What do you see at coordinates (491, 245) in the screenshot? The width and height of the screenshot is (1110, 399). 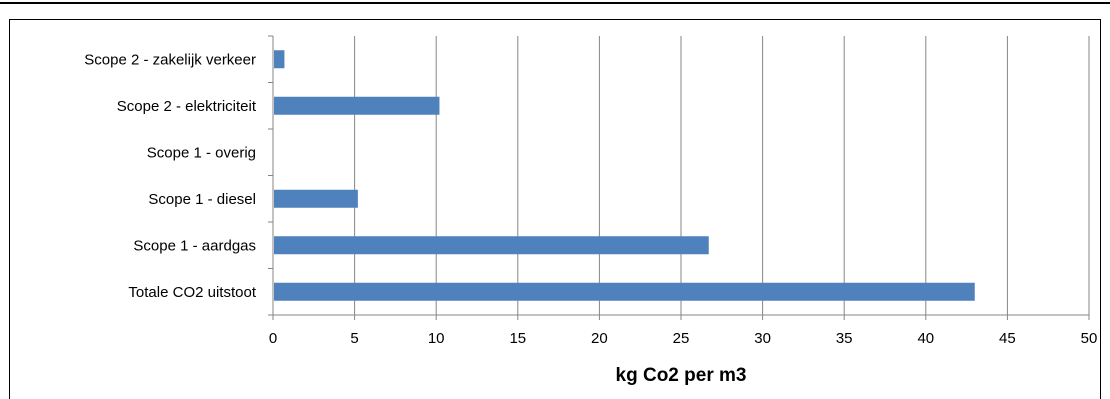 I see `bar-scope-1-aardgas` at bounding box center [491, 245].